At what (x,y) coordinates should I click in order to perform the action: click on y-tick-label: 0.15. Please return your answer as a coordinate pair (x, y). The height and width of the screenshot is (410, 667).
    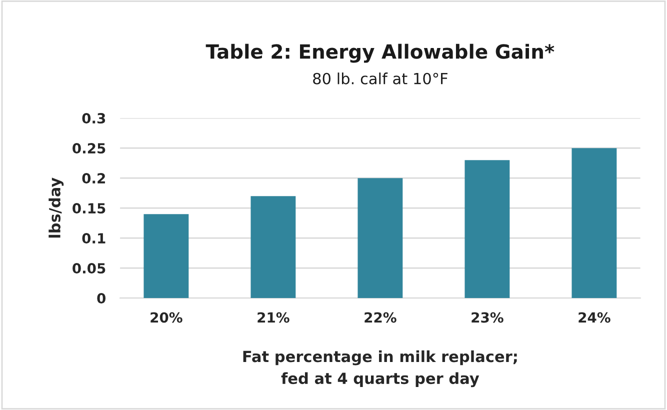
    Looking at the image, I should click on (89, 208).